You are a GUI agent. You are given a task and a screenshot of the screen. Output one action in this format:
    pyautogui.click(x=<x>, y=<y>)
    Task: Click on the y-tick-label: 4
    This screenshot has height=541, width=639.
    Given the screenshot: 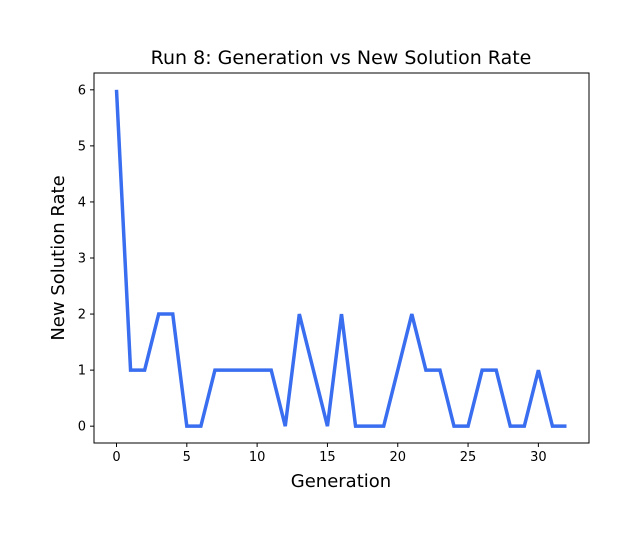 What is the action you would take?
    pyautogui.click(x=82, y=202)
    